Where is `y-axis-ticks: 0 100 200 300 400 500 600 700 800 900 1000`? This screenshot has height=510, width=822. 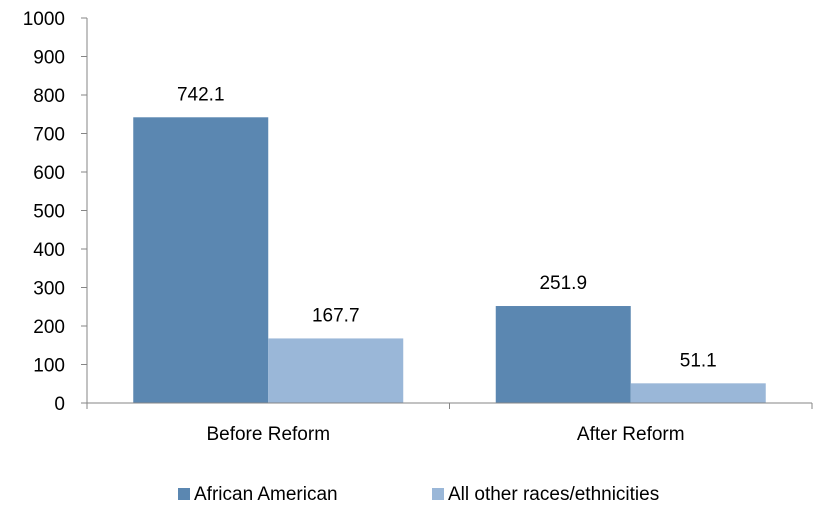 y-axis-ticks: 0 100 200 300 400 500 600 700 800 900 1000 is located at coordinates (55, 212).